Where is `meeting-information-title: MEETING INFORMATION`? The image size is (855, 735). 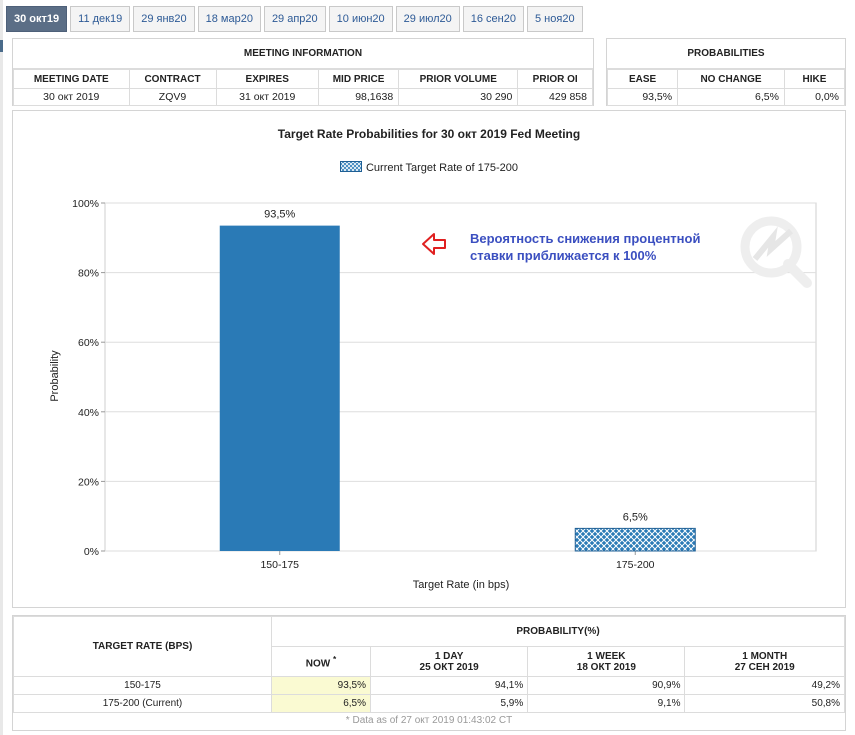
meeting-information-title: MEETING INFORMATION is located at coordinates (303, 54).